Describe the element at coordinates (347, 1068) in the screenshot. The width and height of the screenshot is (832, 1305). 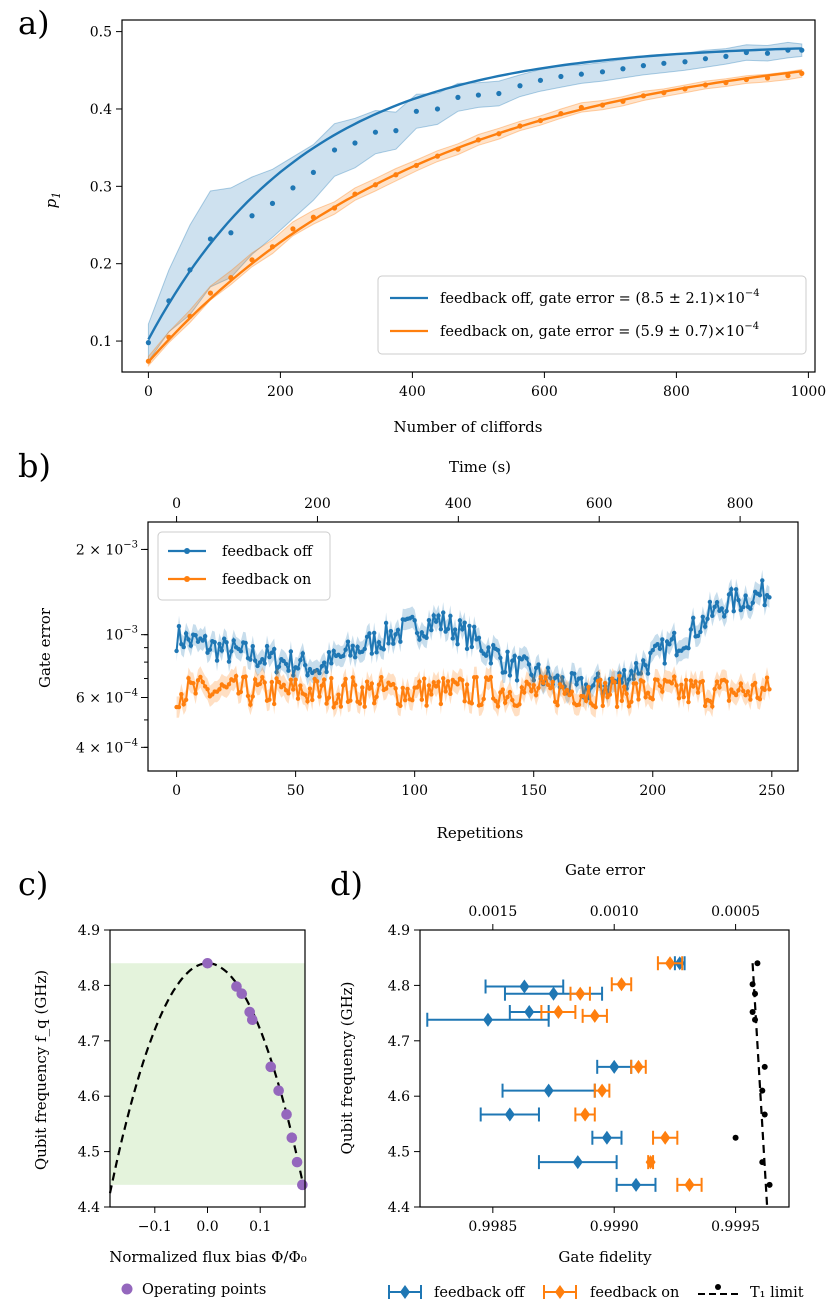
I see `panel-d-ylabel: Qubit frequency (GHz)` at that location.